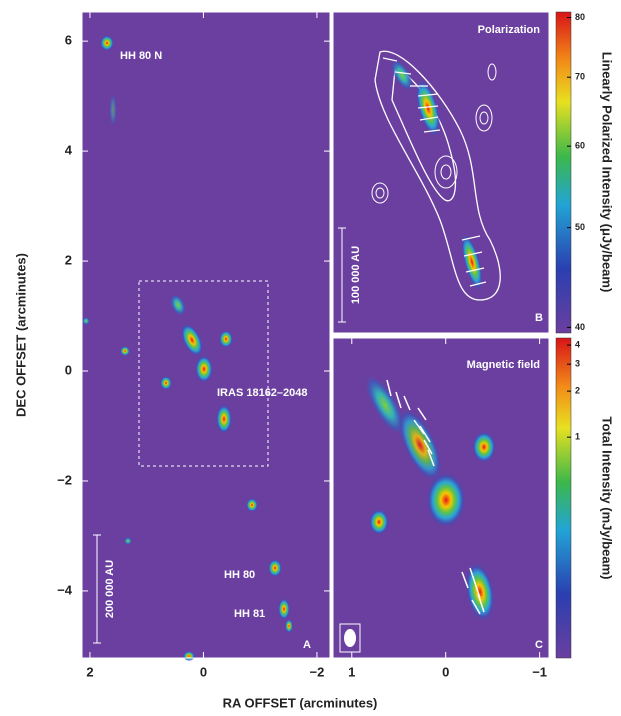  What do you see at coordinates (509, 30) in the screenshot?
I see `panel-title: Polarization` at bounding box center [509, 30].